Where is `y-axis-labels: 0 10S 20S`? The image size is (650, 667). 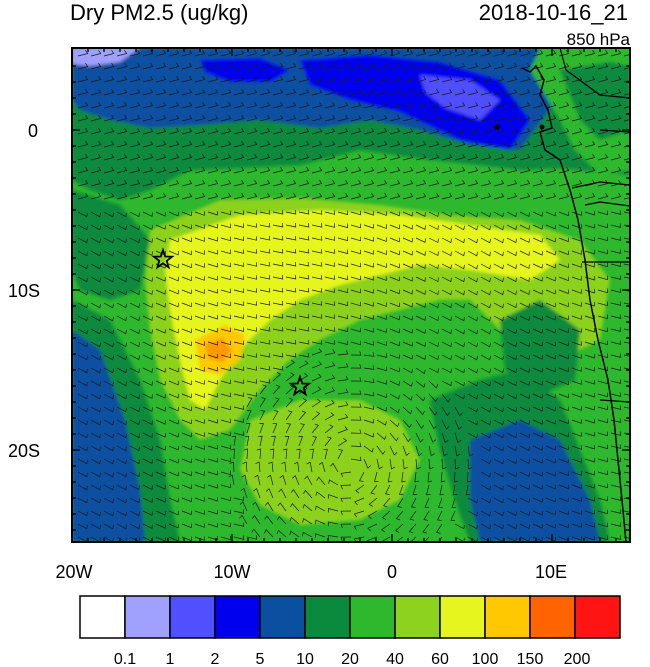
y-axis-labels: 0 10S 20S is located at coordinates (24, 291).